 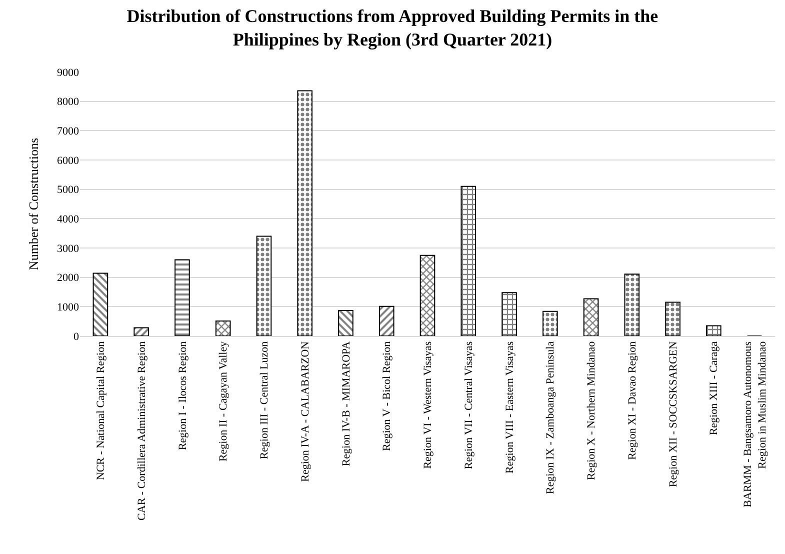 I want to click on y-tick-label: 7000, so click(x=68, y=132).